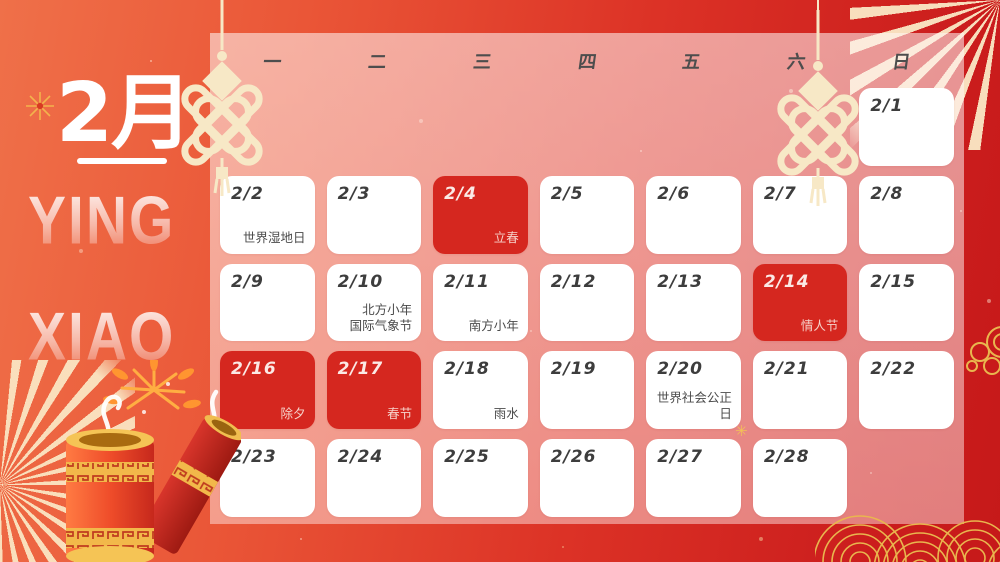 The width and height of the screenshot is (1000, 562). Describe the element at coordinates (461, 193) in the screenshot. I see `cell-date: 2/4` at that location.